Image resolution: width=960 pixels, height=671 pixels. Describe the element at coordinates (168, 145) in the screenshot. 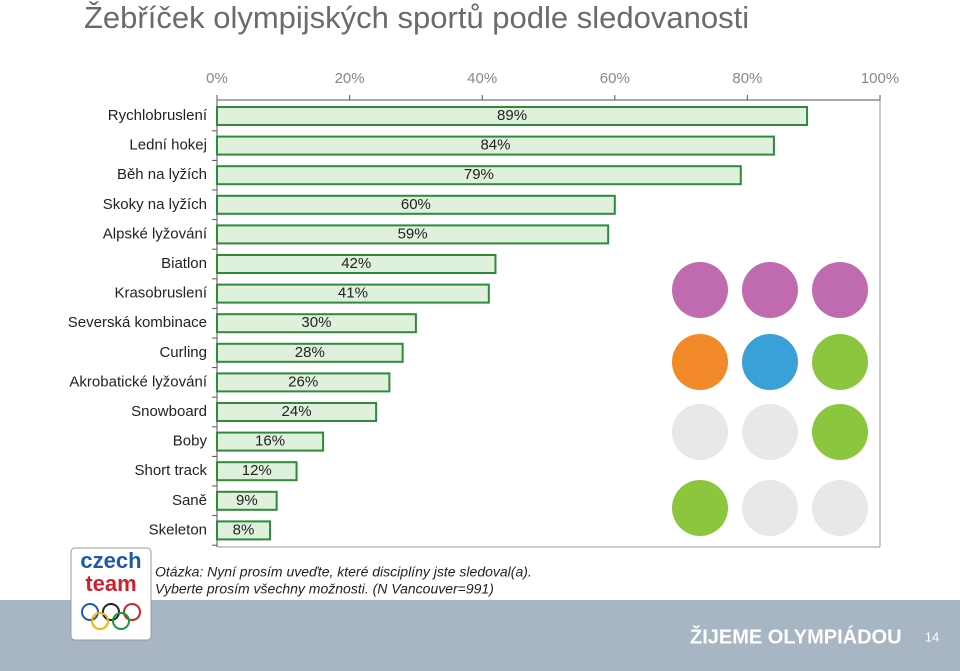

I see `y-tick-label: Lední hokej` at that location.